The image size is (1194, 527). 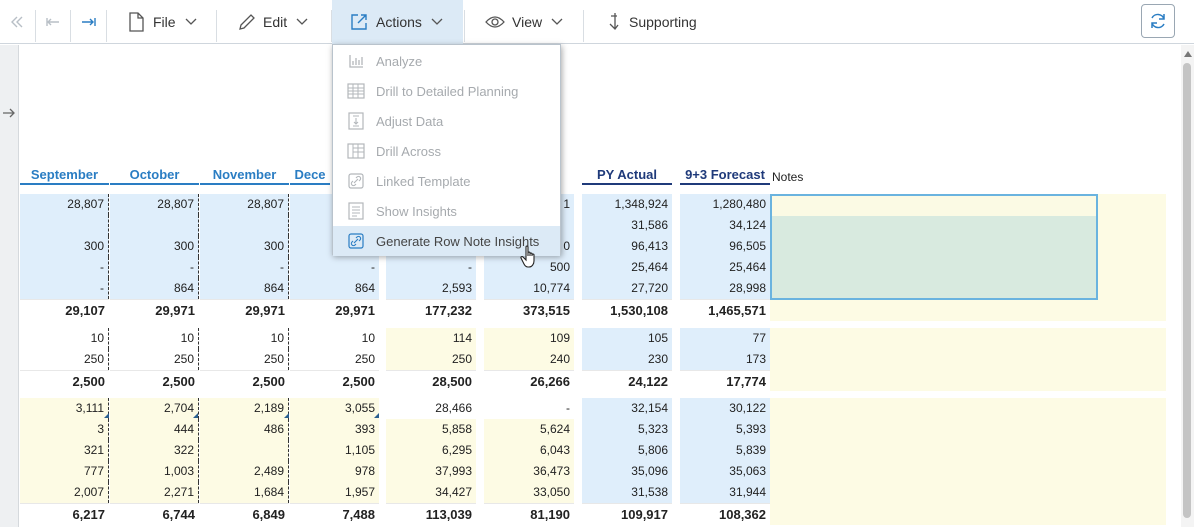 What do you see at coordinates (334, 429) in the screenshot?
I see `grid-cell: 393` at bounding box center [334, 429].